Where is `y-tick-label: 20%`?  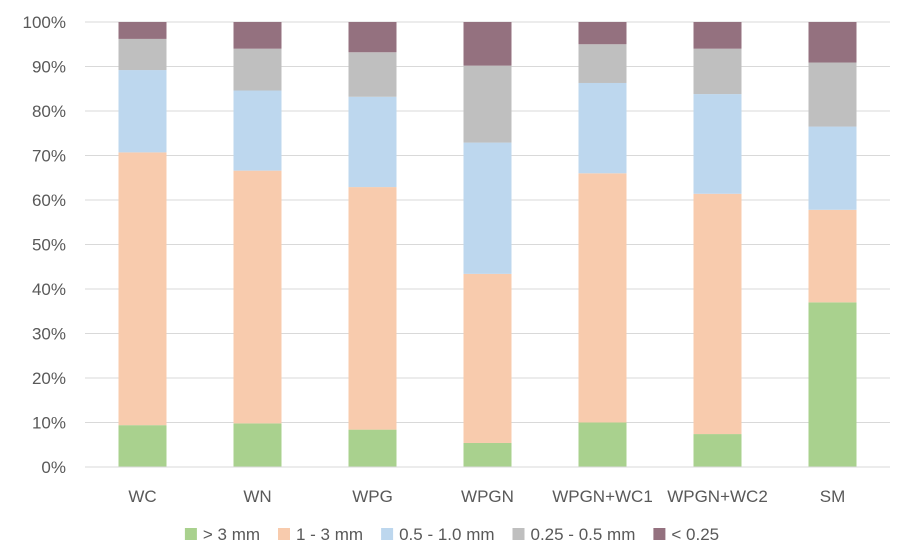 y-tick-label: 20% is located at coordinates (49, 378).